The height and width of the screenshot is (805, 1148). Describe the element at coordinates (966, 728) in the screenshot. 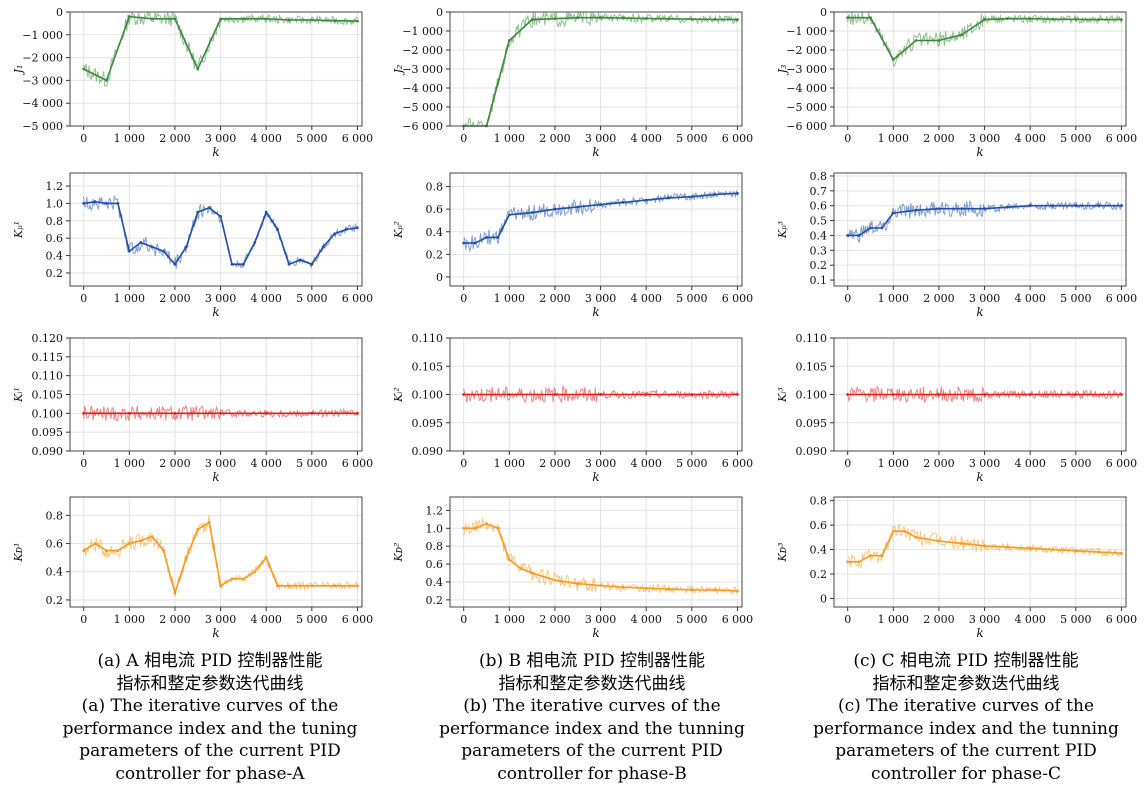

I see `caption-c-en2: performance index and the tunning` at that location.